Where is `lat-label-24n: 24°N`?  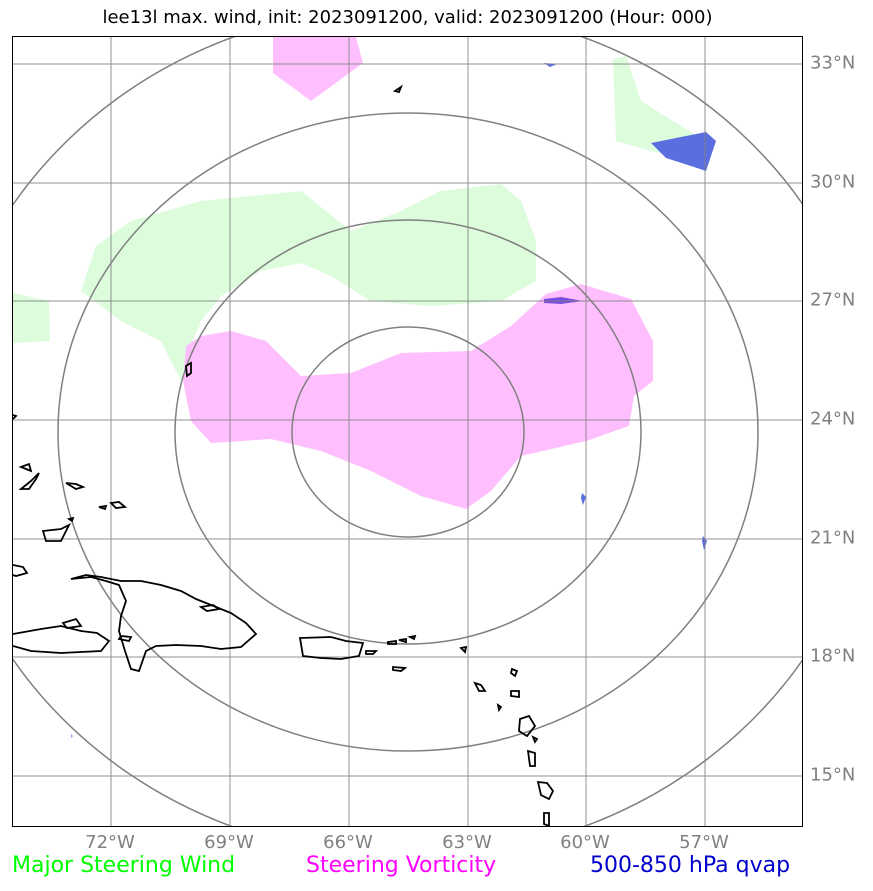
lat-label-24n: 24°N is located at coordinates (833, 419).